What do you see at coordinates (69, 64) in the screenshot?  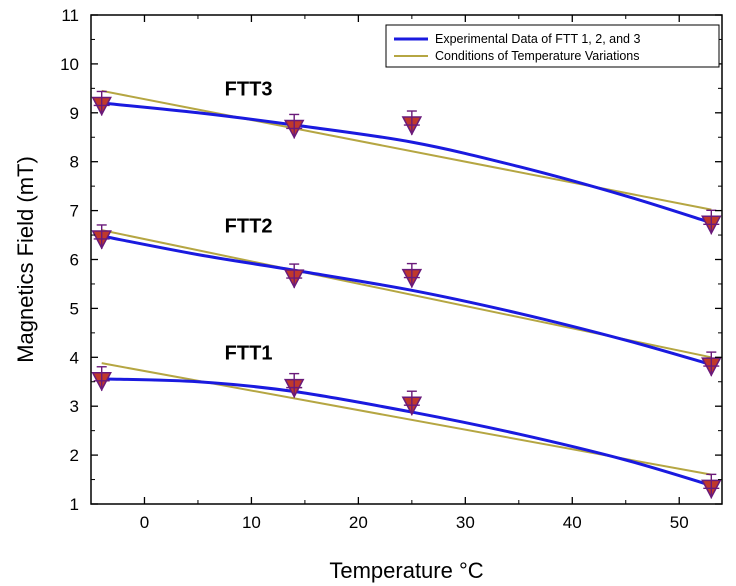 I see `y-tick-label: 10` at bounding box center [69, 64].